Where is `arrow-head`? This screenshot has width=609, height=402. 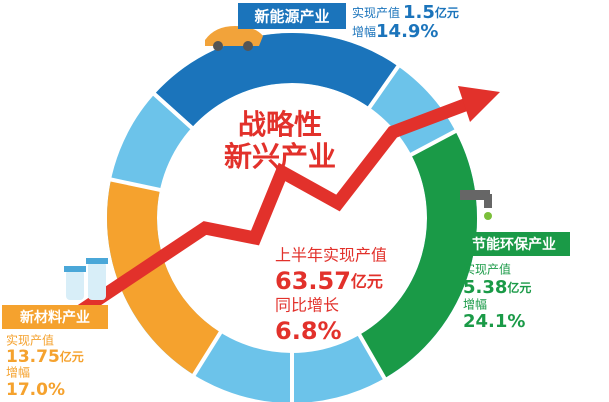 arrow-head is located at coordinates (479, 104).